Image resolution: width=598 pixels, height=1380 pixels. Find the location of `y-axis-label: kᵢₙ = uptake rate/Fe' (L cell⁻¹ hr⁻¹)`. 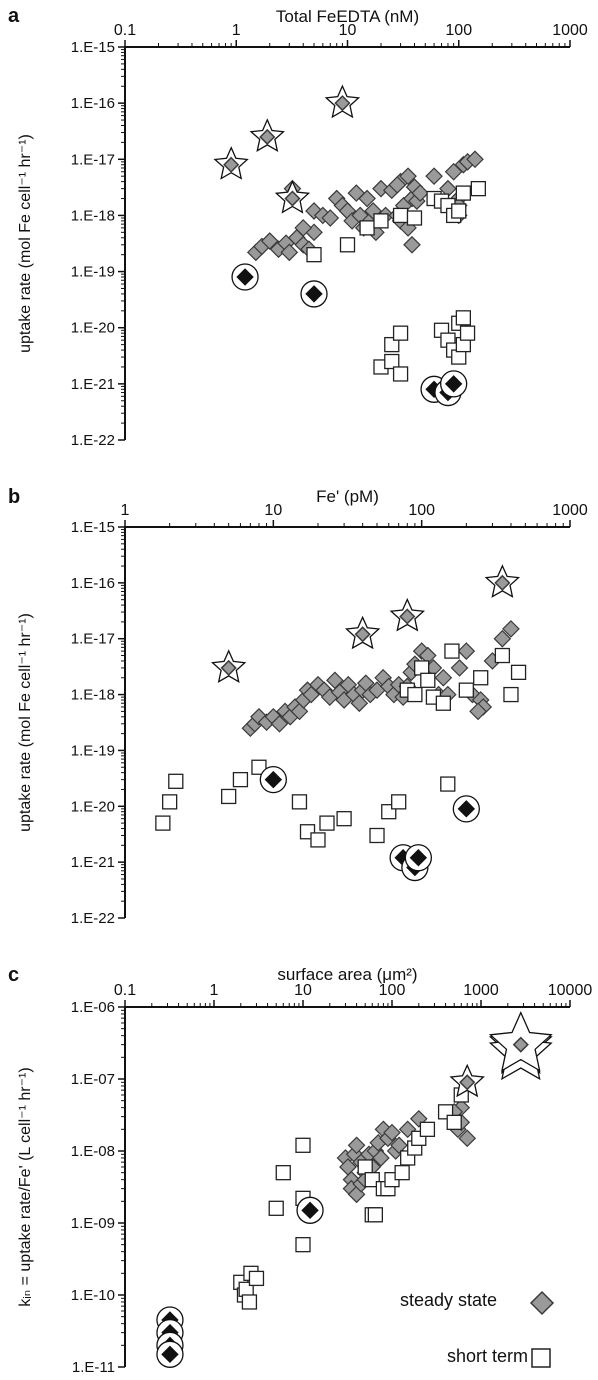

y-axis-label: kᵢₙ = uptake rate/Fe' (L cell⁻¹ hr⁻¹) is located at coordinates (25, 1186).